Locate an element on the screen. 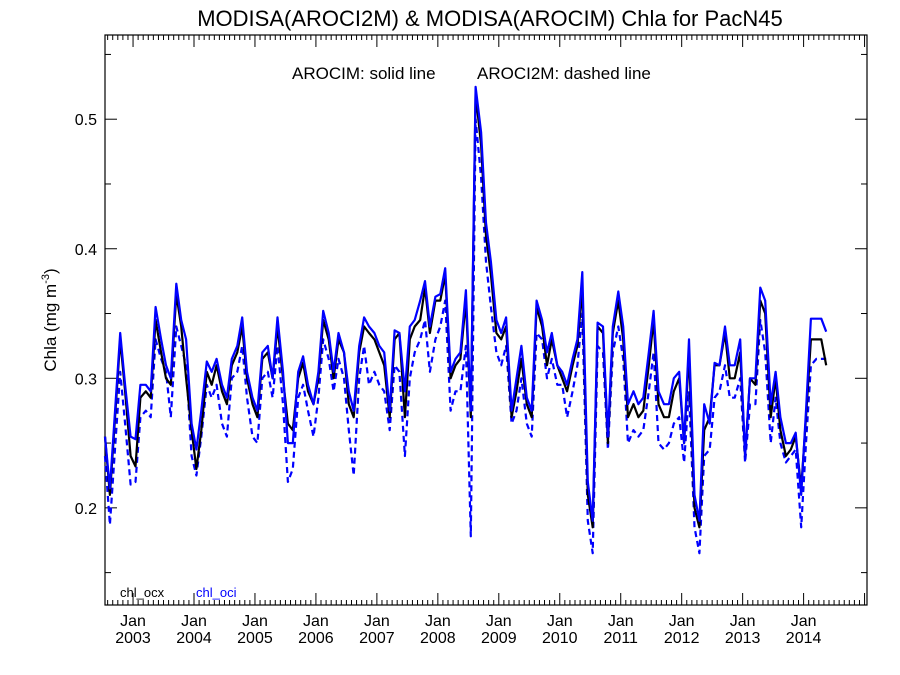 This screenshot has height=675, width=900. y-tick-label: 0.2 is located at coordinates (86, 509).